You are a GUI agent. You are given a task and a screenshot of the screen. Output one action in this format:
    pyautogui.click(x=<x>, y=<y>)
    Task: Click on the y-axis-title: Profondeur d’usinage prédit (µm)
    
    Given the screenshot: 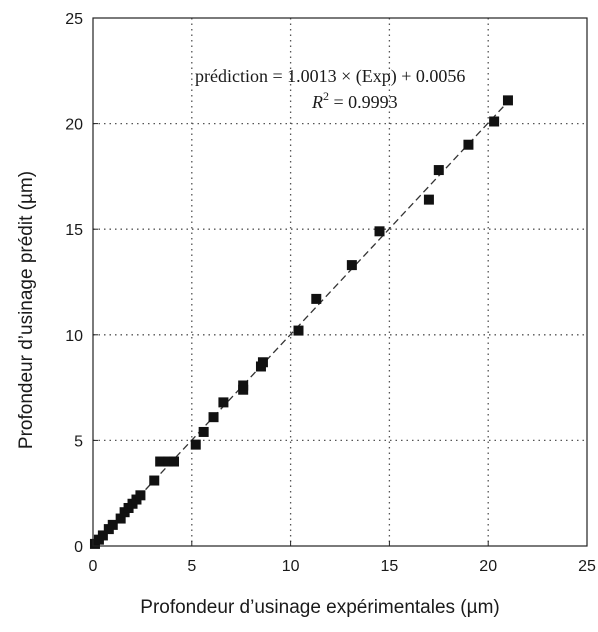 What is the action you would take?
    pyautogui.click(x=26, y=310)
    